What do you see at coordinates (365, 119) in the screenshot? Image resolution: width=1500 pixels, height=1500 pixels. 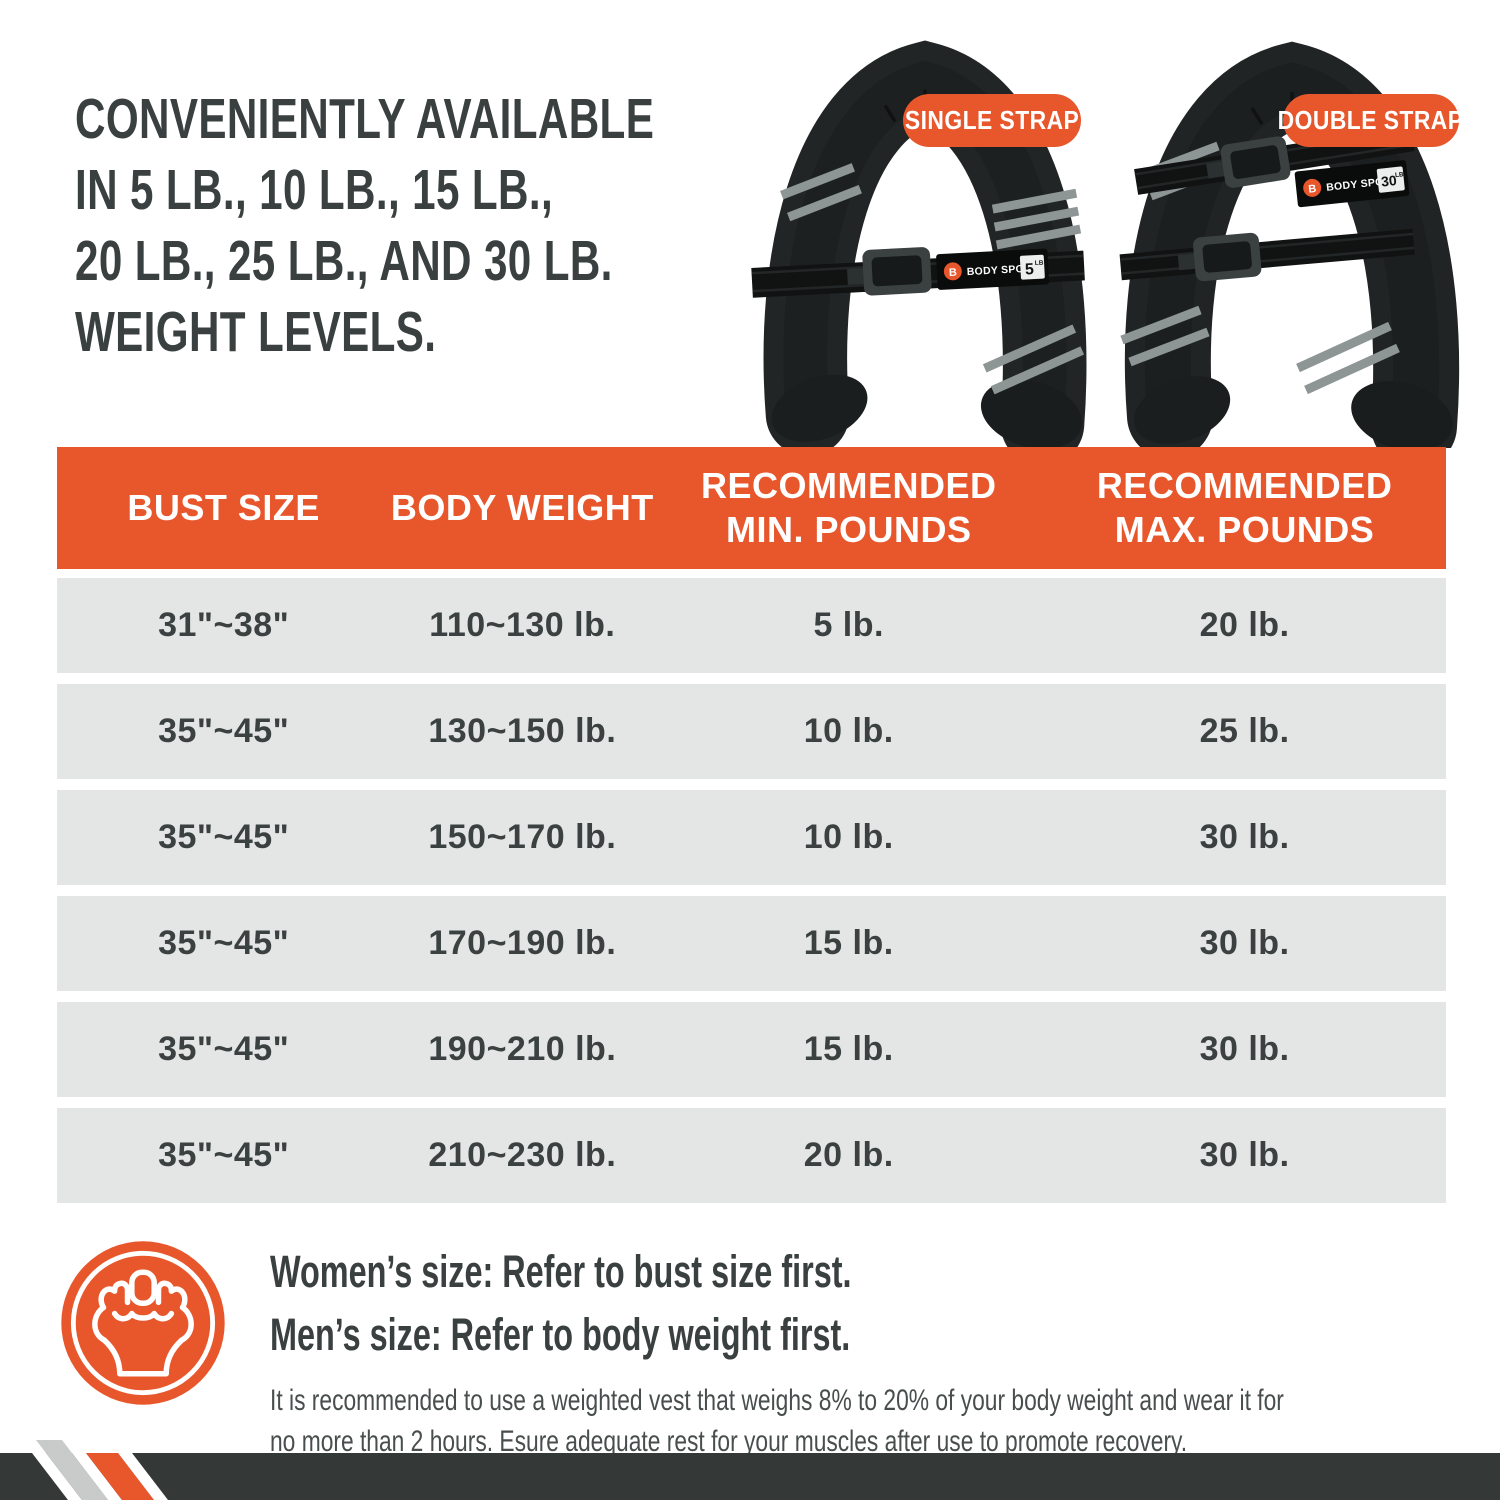 I see `headline-line-1: CONVENIENTLY AVAILABLE` at bounding box center [365, 119].